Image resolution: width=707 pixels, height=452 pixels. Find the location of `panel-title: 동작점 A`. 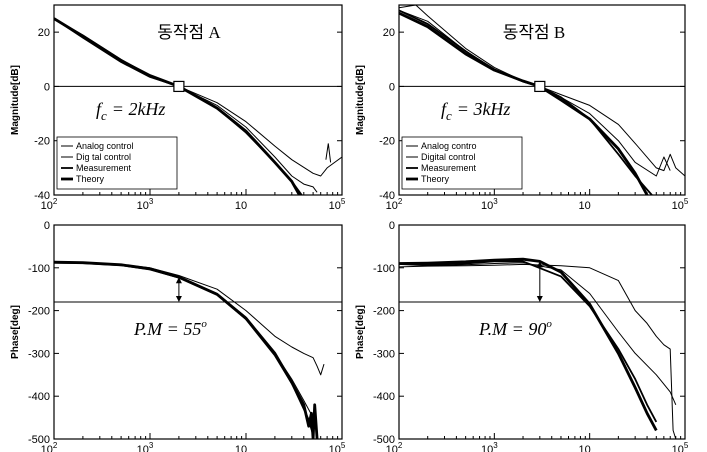

panel-title: 동작점 A is located at coordinates (189, 32).